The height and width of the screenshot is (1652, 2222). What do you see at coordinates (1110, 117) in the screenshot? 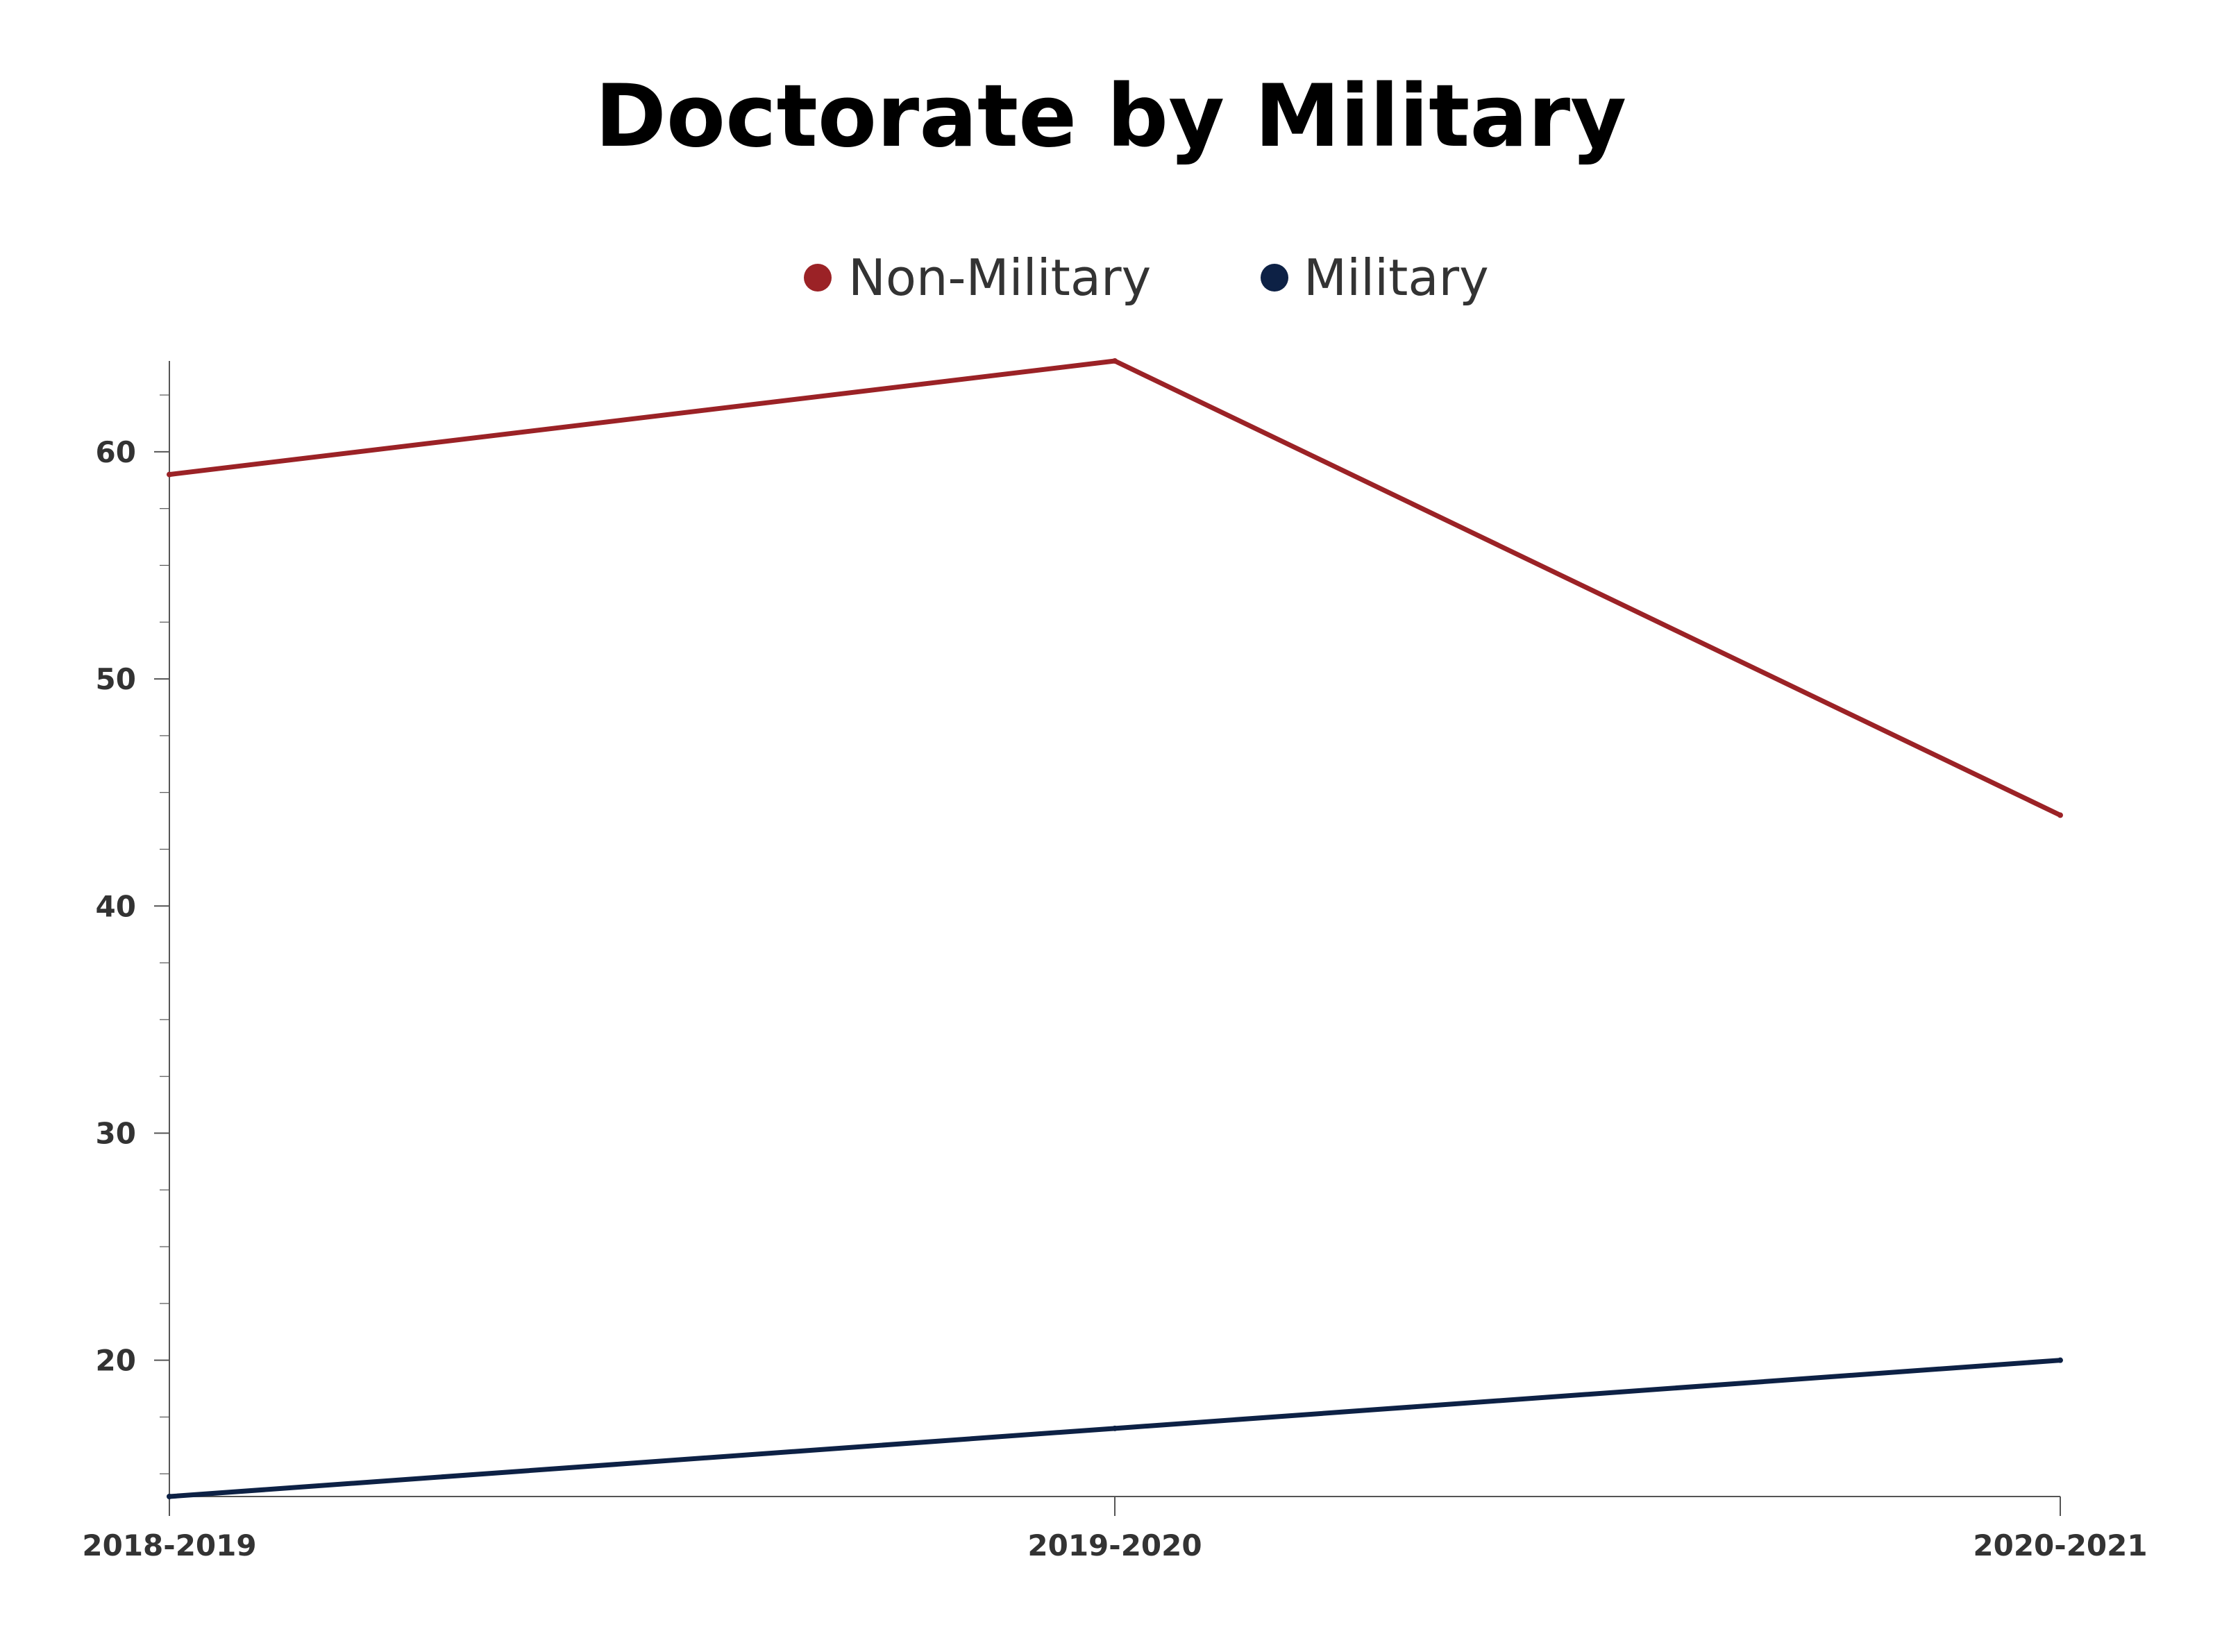
I see `chart-title: Doctorate by Military` at bounding box center [1110, 117].